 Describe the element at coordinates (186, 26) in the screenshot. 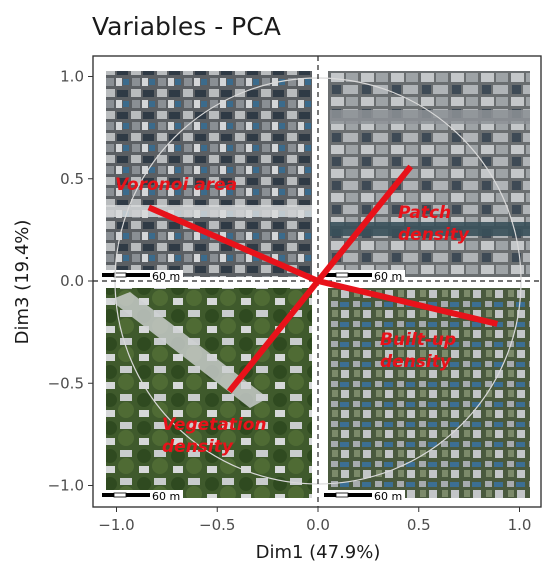

I see `chart-title: Variables - PCA` at that location.